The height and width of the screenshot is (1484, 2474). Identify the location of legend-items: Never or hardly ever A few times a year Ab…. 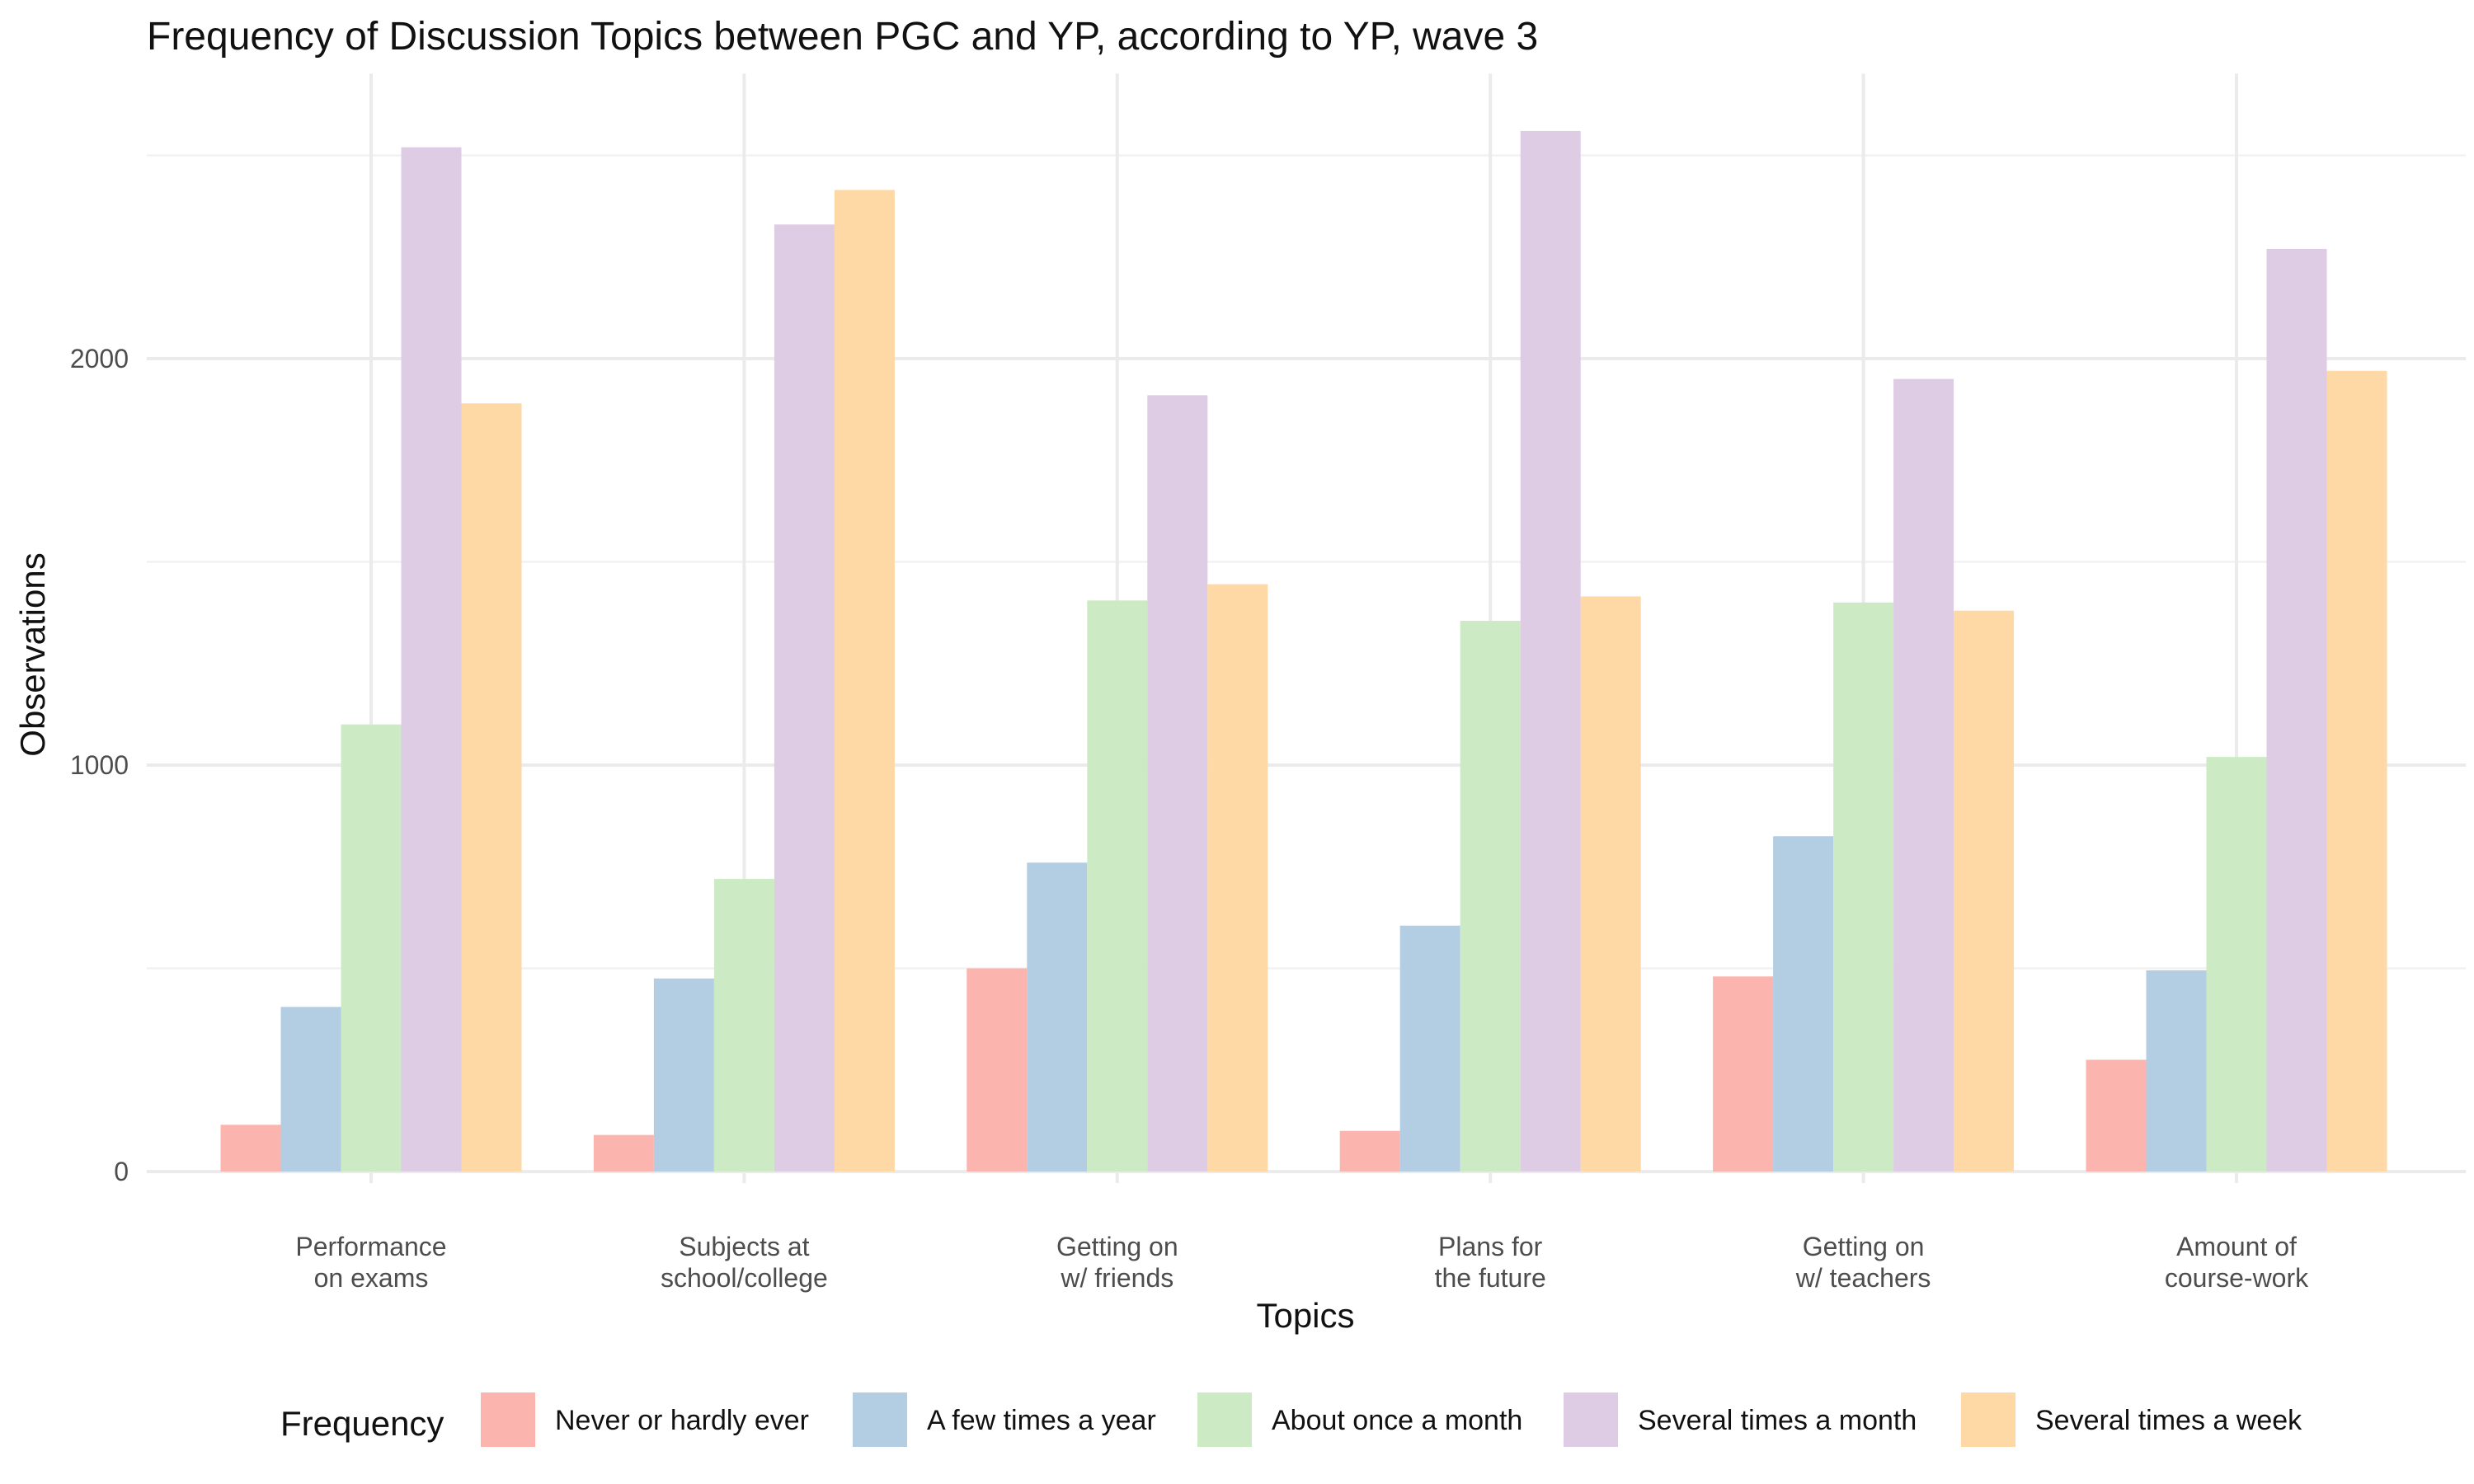
(1391, 1419).